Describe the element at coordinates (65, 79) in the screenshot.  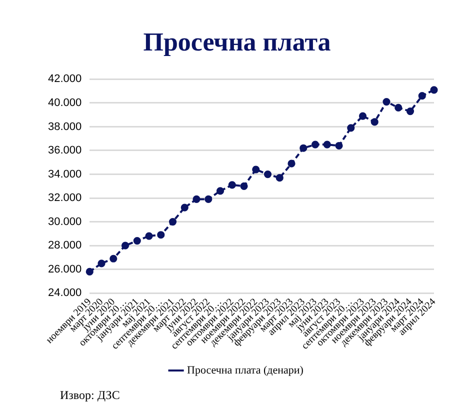
I see `y-tick-label: 42.000` at that location.